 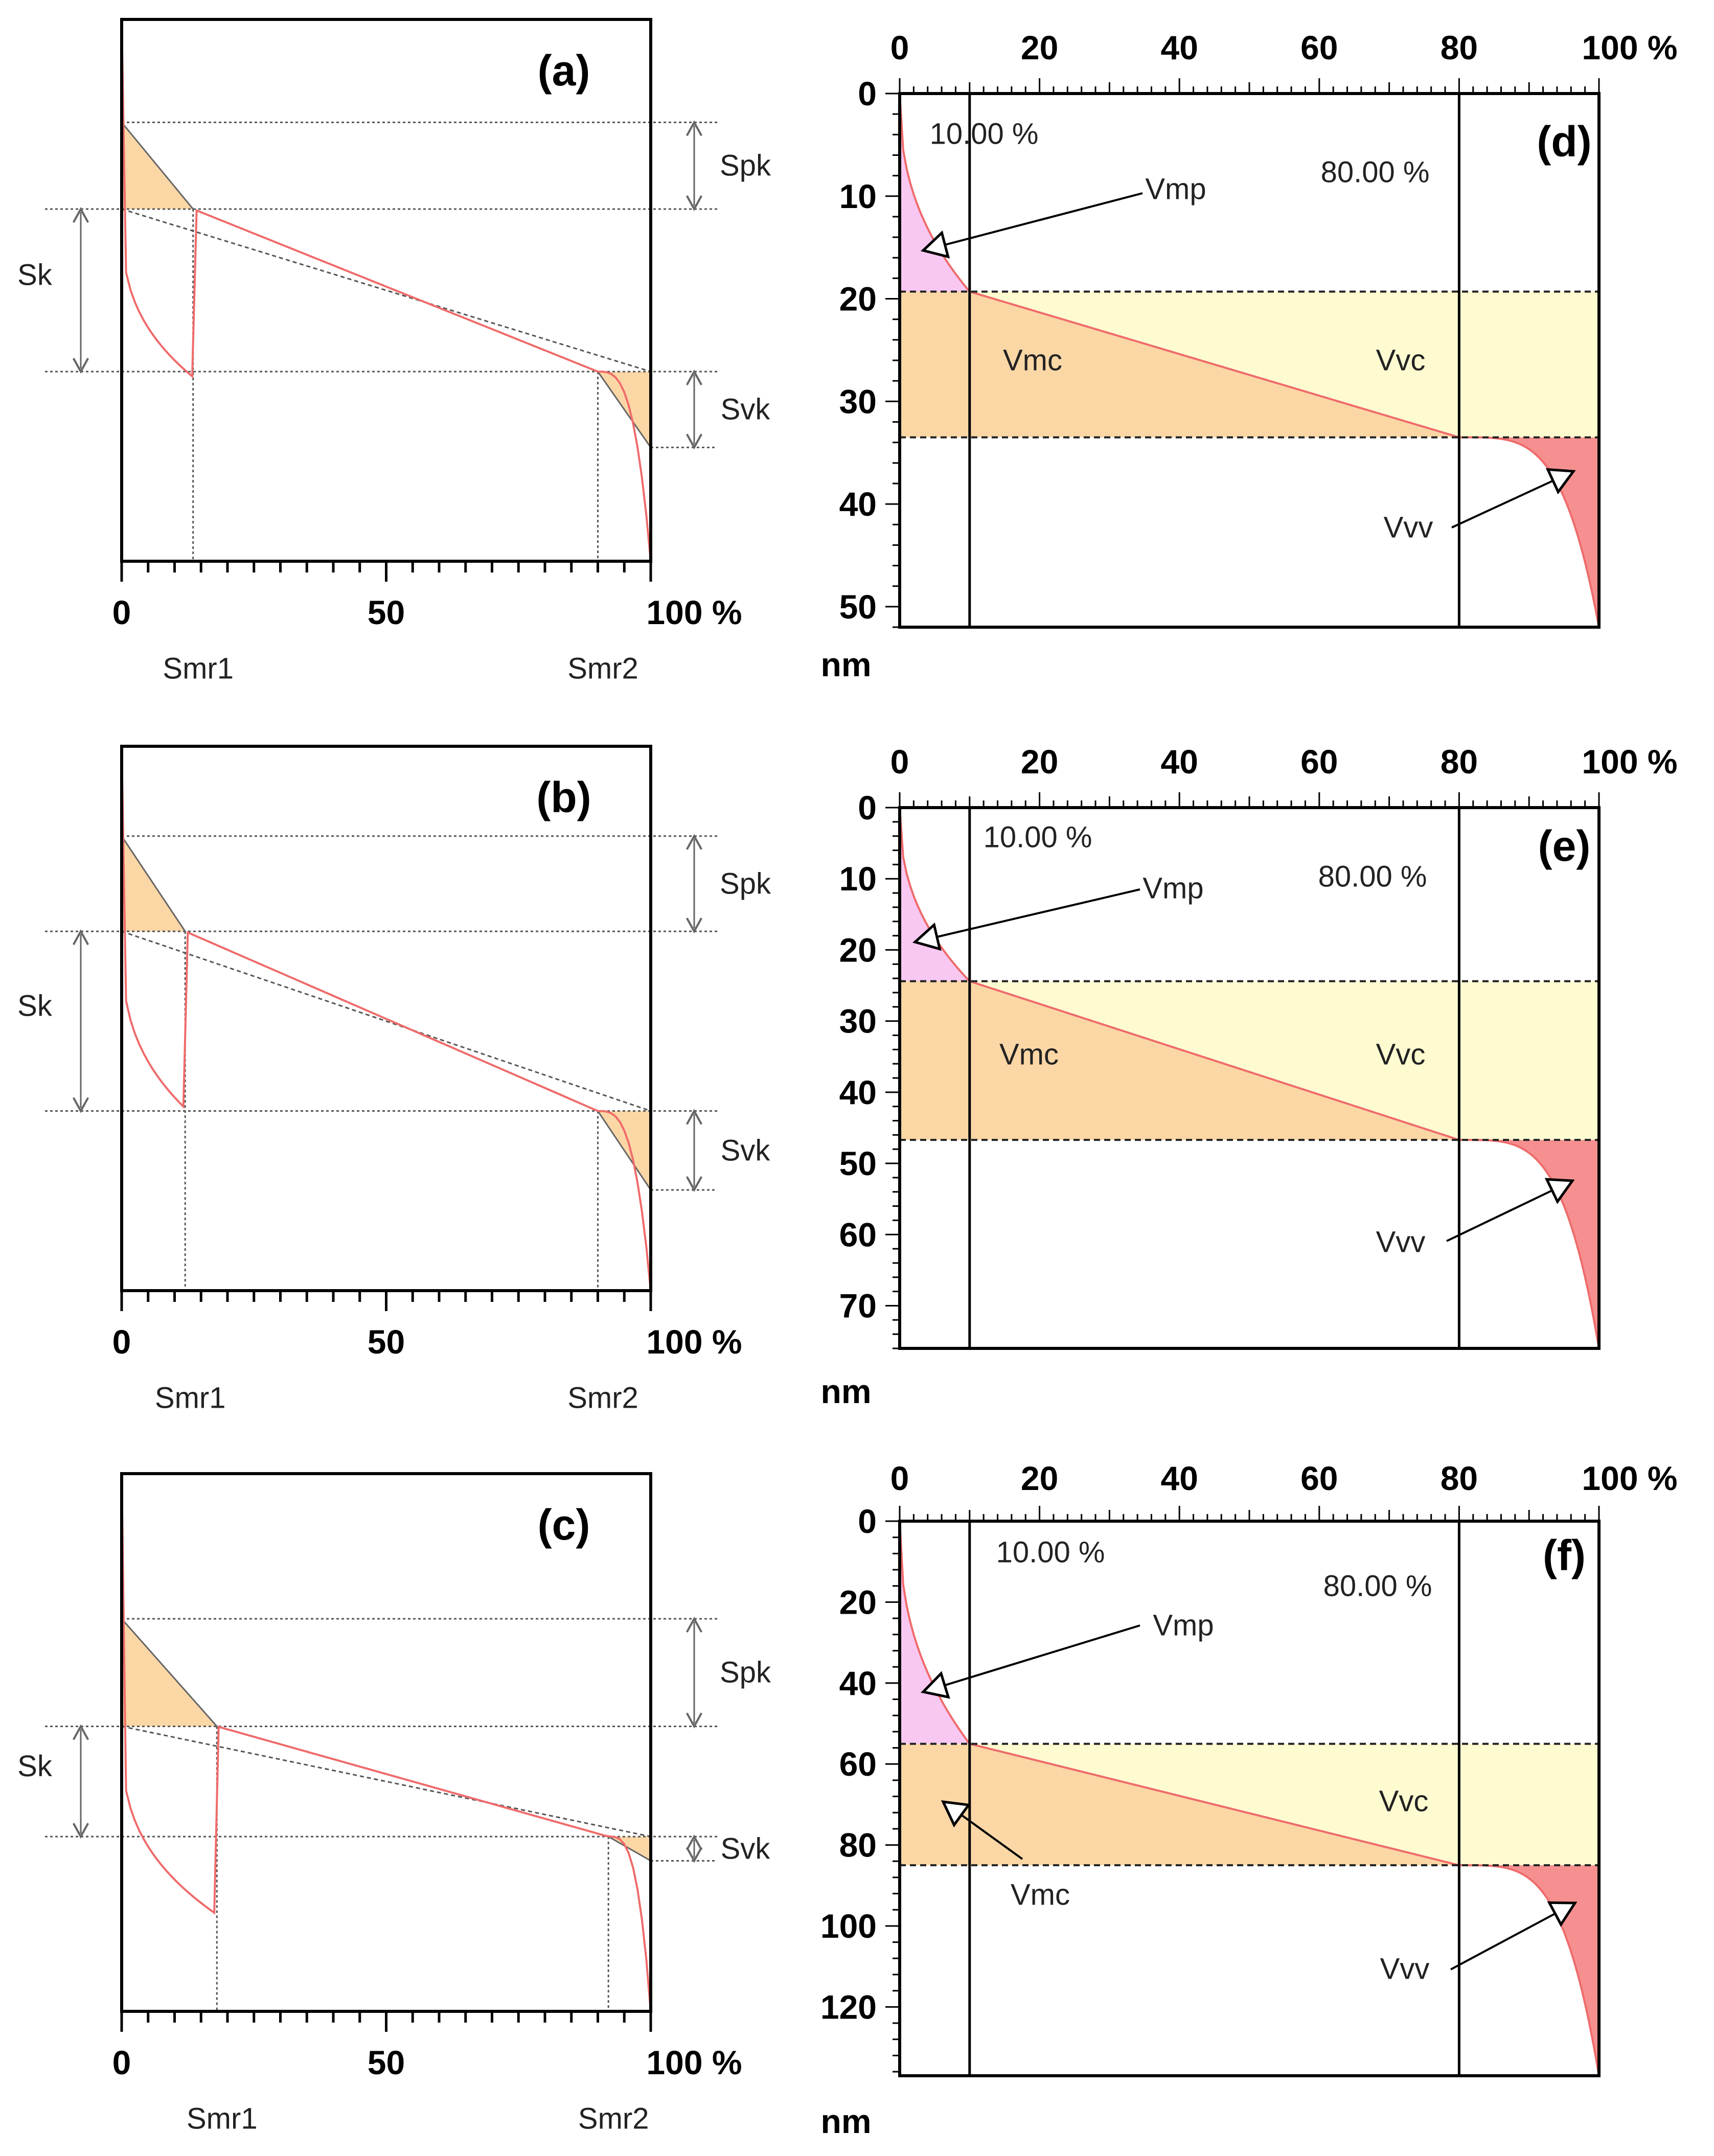 I want to click on panel-label: (a), so click(x=564, y=71).